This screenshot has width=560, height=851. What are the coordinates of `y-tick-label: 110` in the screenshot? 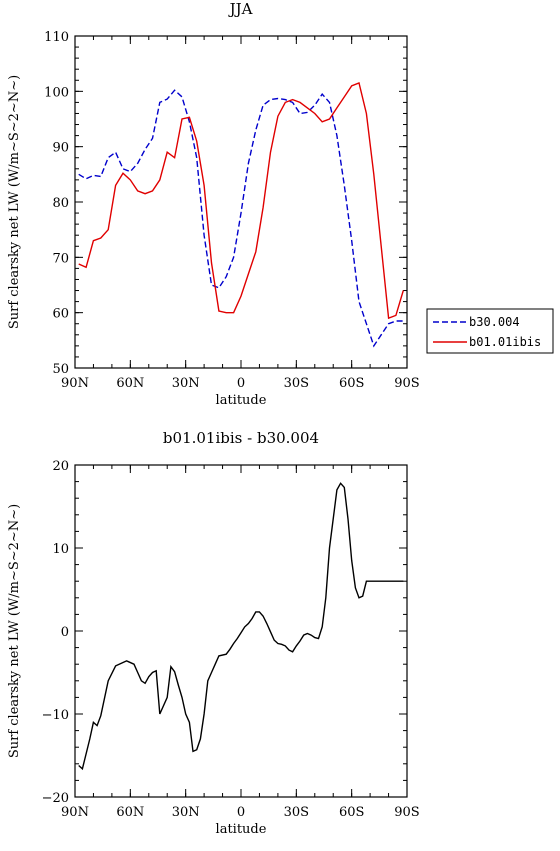 It's located at (56, 37).